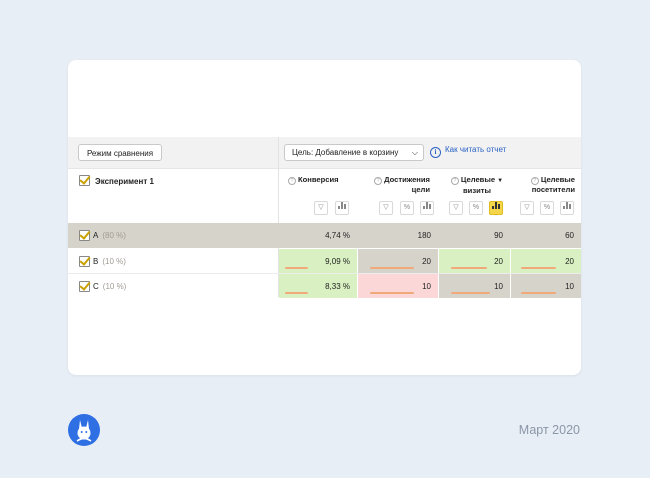 The height and width of the screenshot is (478, 650). I want to click on column-divider, so click(278, 217).